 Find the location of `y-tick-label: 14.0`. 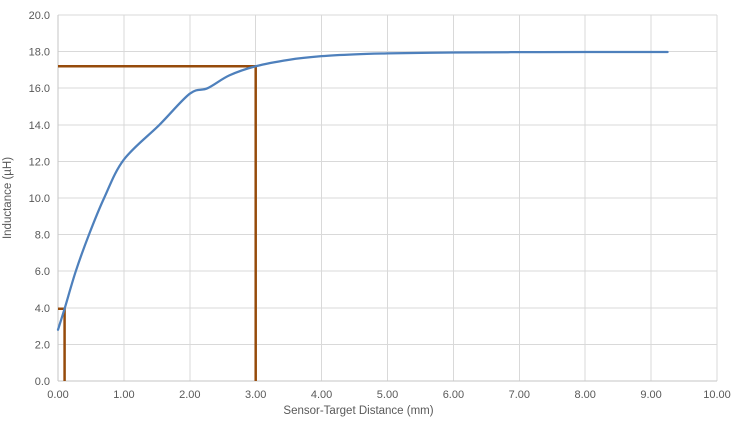

y-tick-label: 14.0 is located at coordinates (39, 126).